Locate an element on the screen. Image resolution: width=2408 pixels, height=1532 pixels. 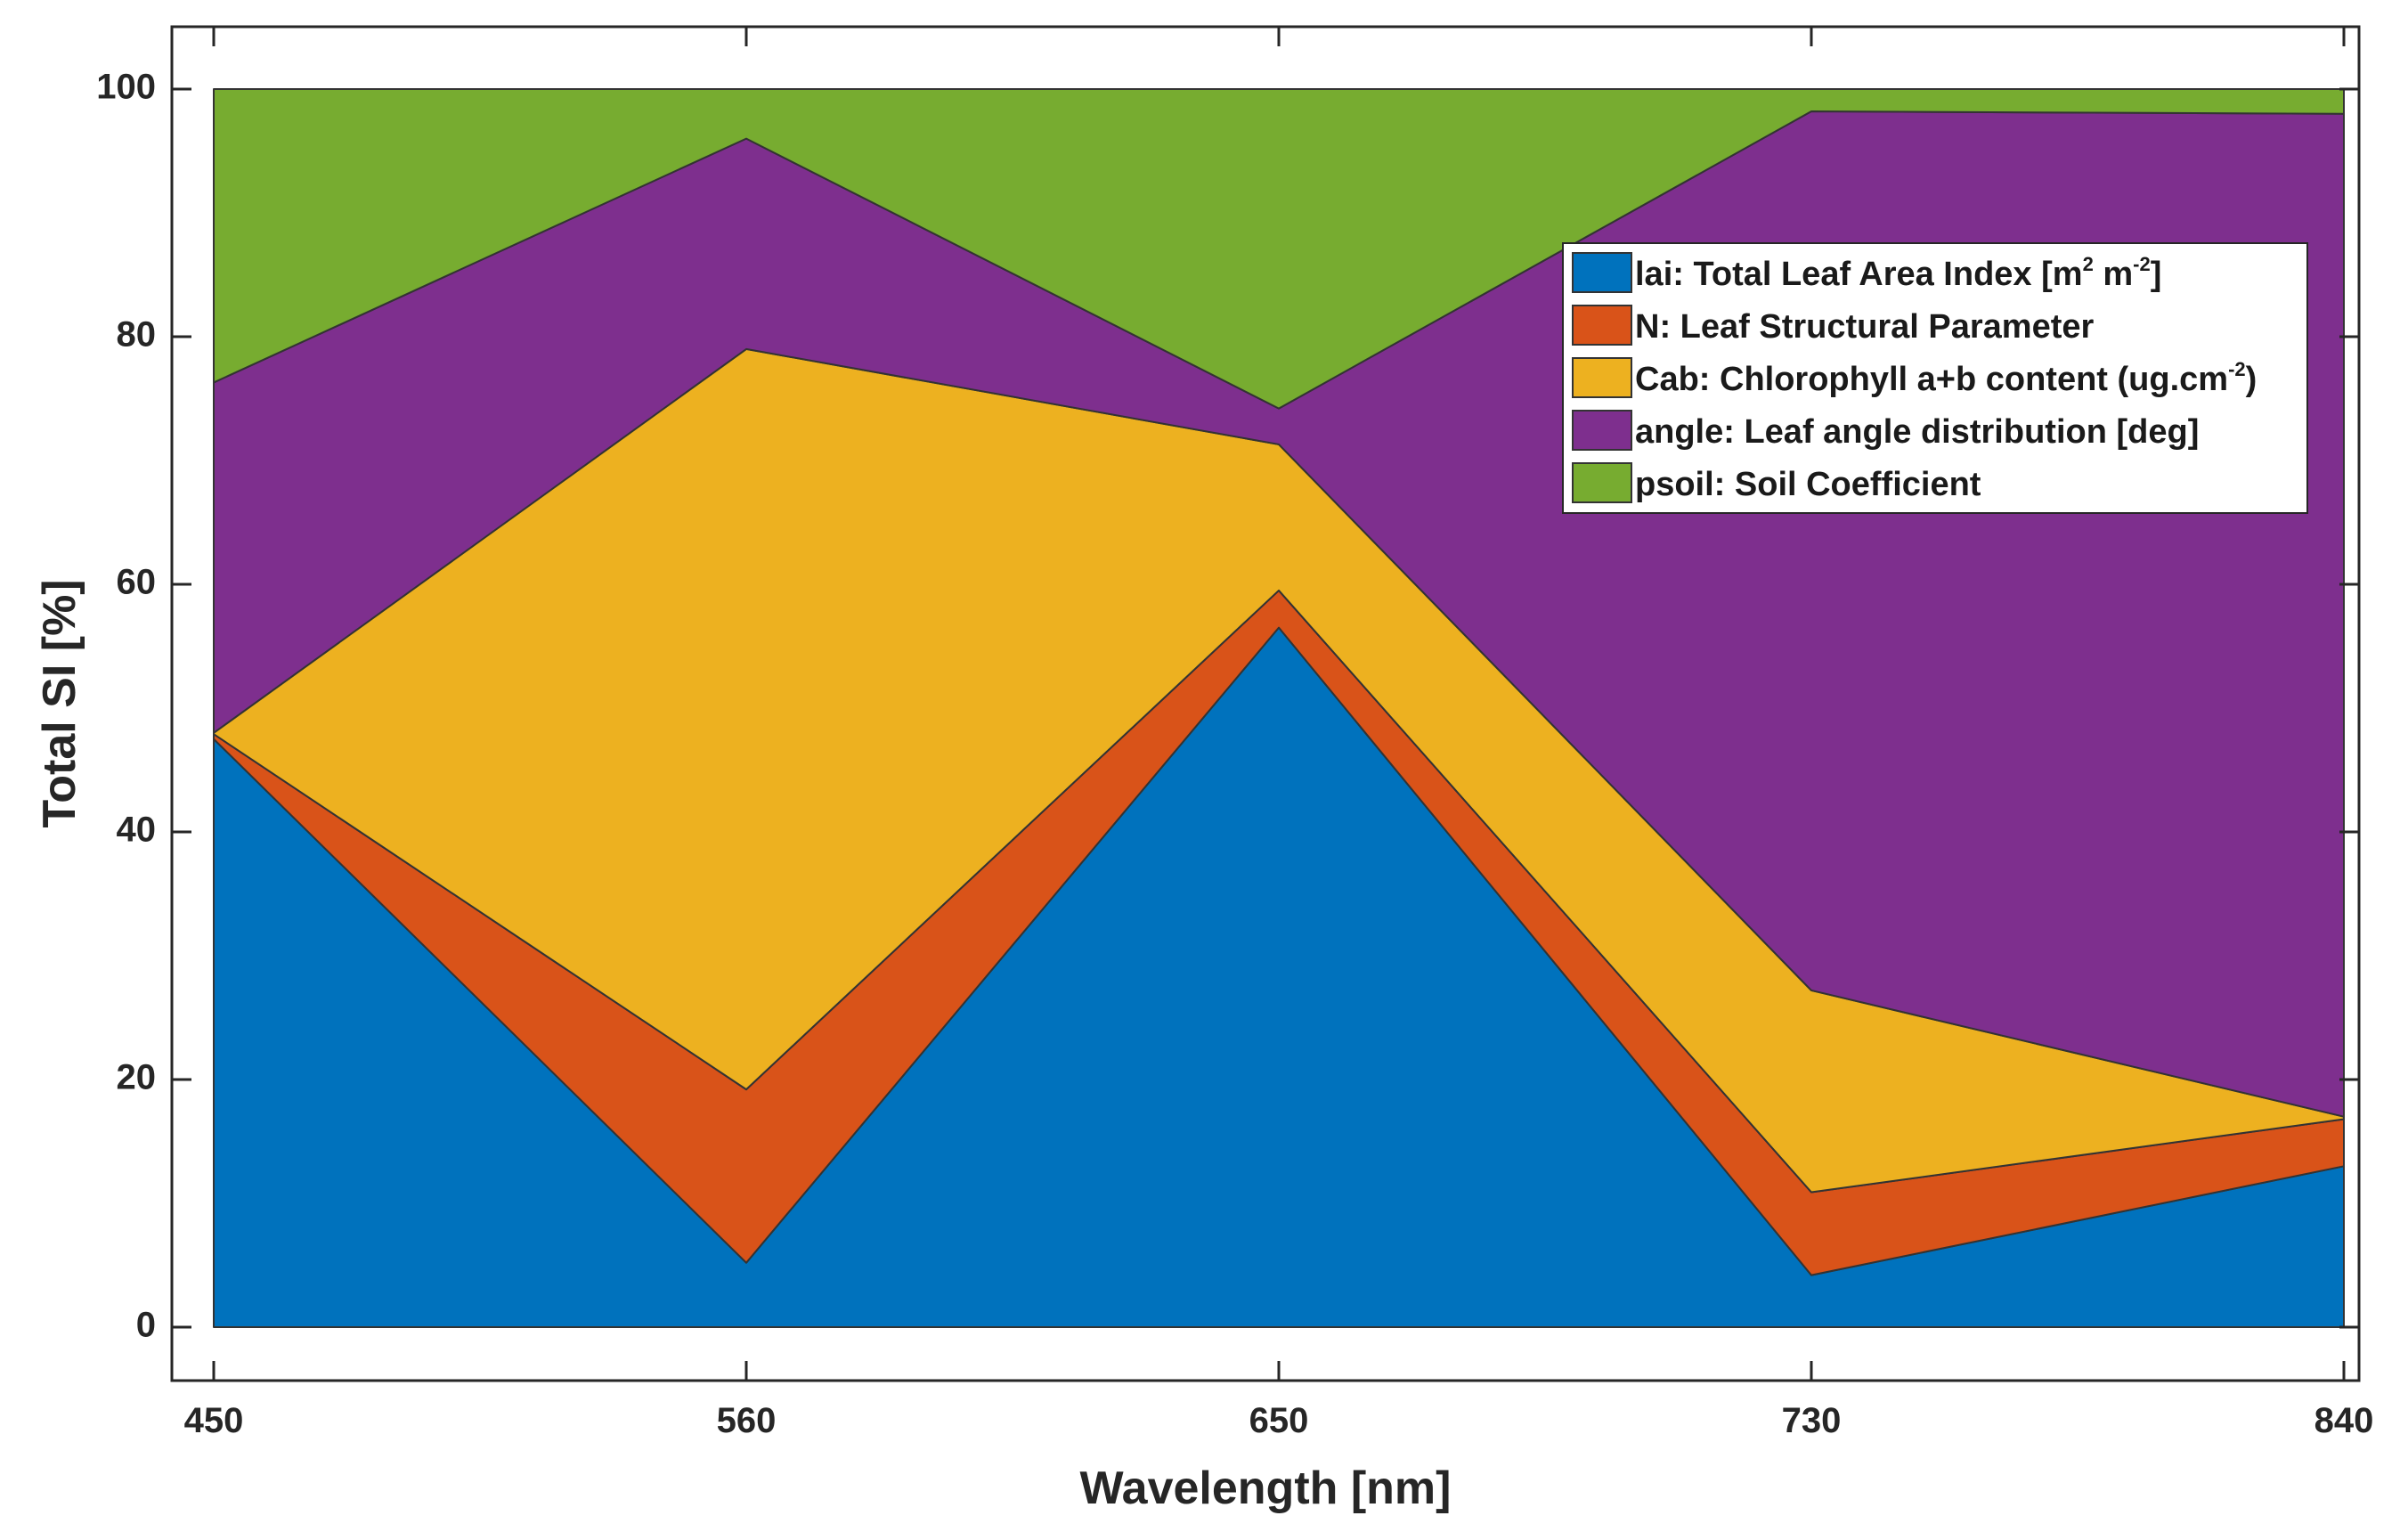
x-tick-label-730: 730 is located at coordinates (1812, 1421).